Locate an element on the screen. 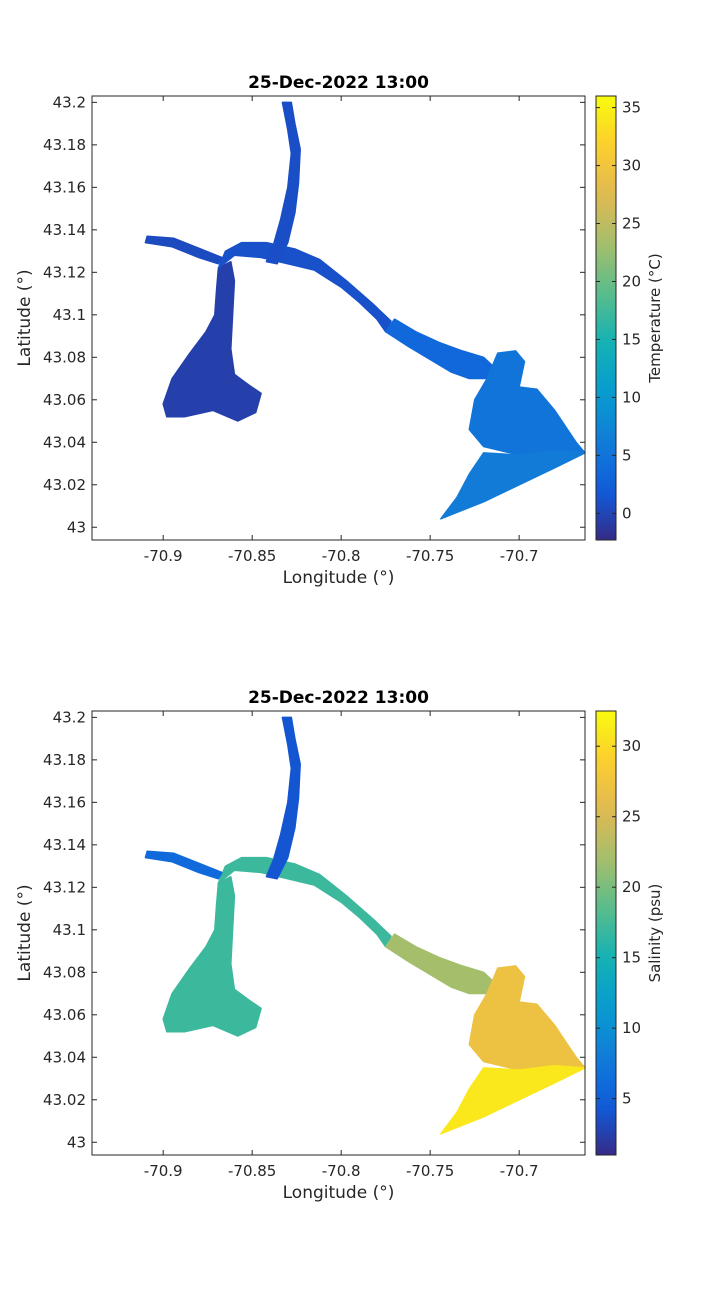 This screenshot has height=1298, width=711. colorbar-label: Salinity (psu) is located at coordinates (655, 933).